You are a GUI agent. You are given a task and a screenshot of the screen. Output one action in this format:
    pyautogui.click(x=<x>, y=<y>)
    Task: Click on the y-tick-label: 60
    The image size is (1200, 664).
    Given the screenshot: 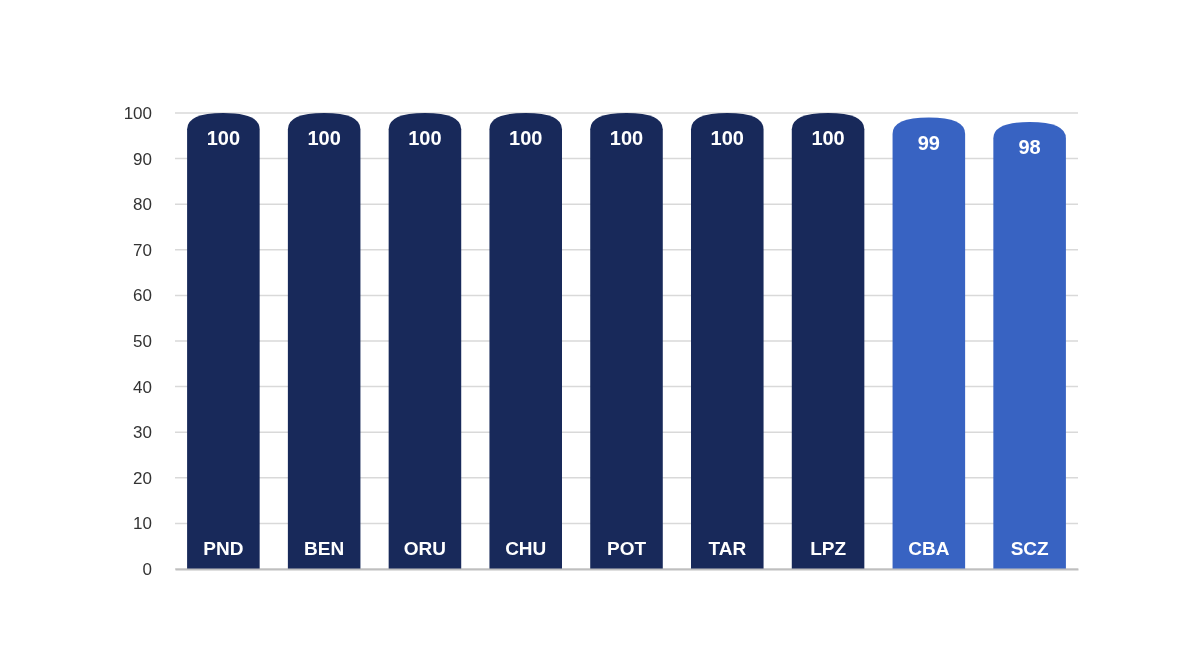 What is the action you would take?
    pyautogui.click(x=142, y=296)
    